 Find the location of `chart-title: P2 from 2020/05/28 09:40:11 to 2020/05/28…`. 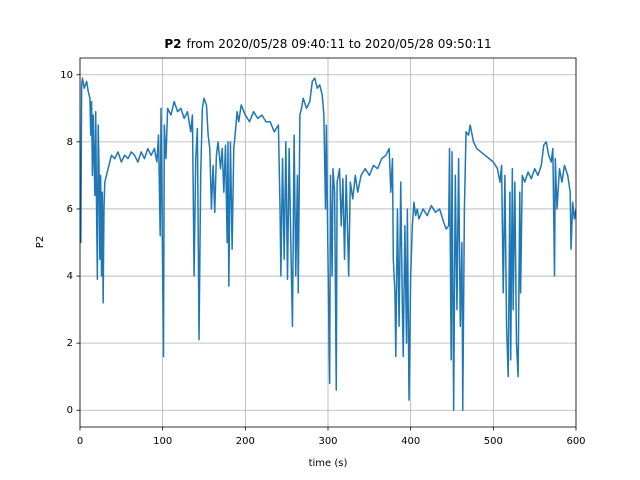

chart-title: P2 from 2020/05/28 09:40:11 to 2020/05/28… is located at coordinates (327, 44).